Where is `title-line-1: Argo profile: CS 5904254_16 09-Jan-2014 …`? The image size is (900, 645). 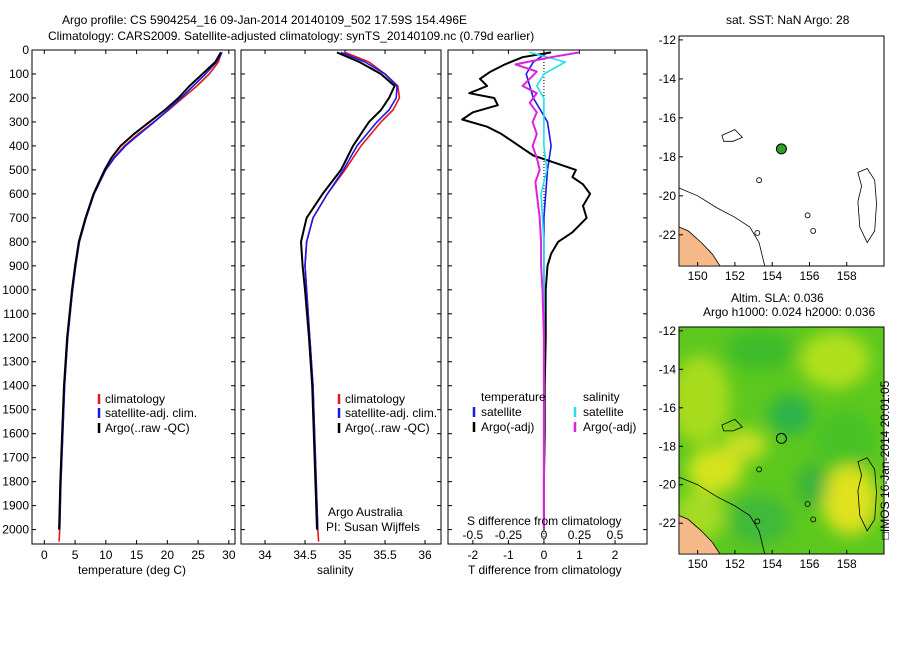 title-line-1: Argo profile: CS 5904254_16 09-Jan-2014 … is located at coordinates (264, 20).